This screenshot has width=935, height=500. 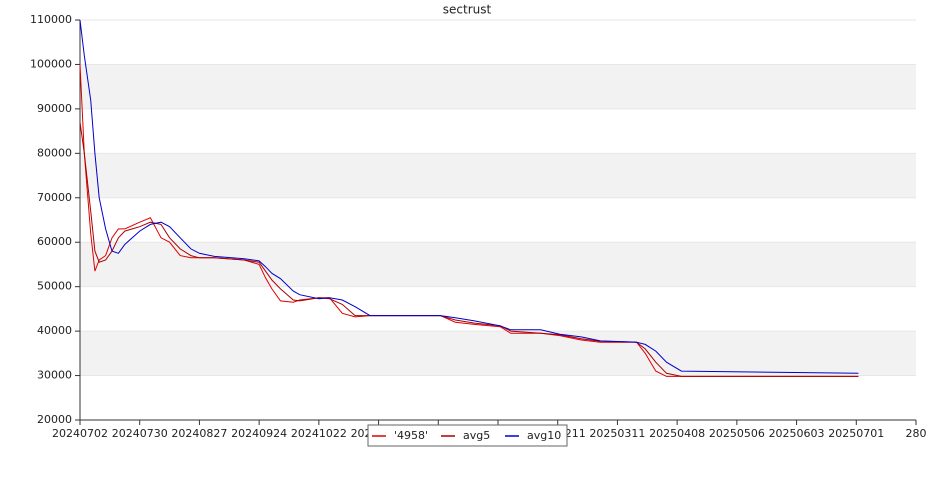 What do you see at coordinates (411, 435) in the screenshot?
I see `legend-label: '4958'` at bounding box center [411, 435].